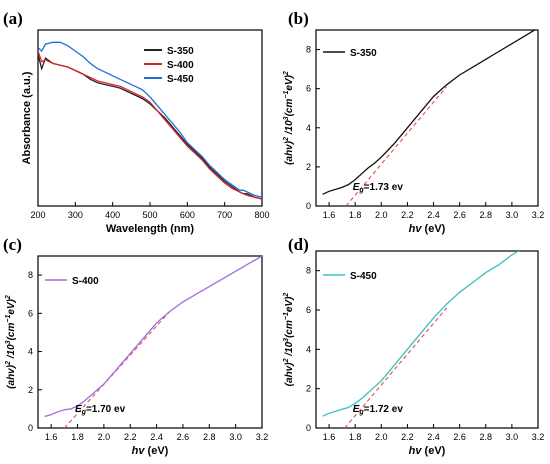  Describe the element at coordinates (75, 215) in the screenshot. I see `x-tick-label: 300` at that location.